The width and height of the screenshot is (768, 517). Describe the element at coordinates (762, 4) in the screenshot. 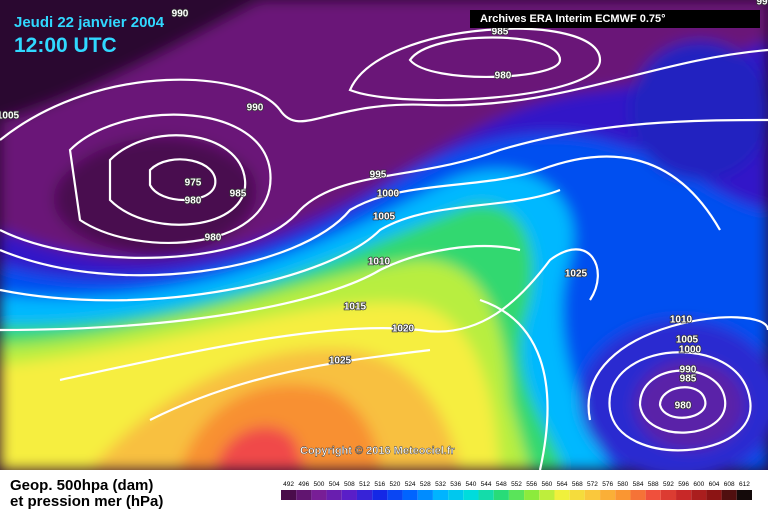

I see `isobar-label: 99` at that location.